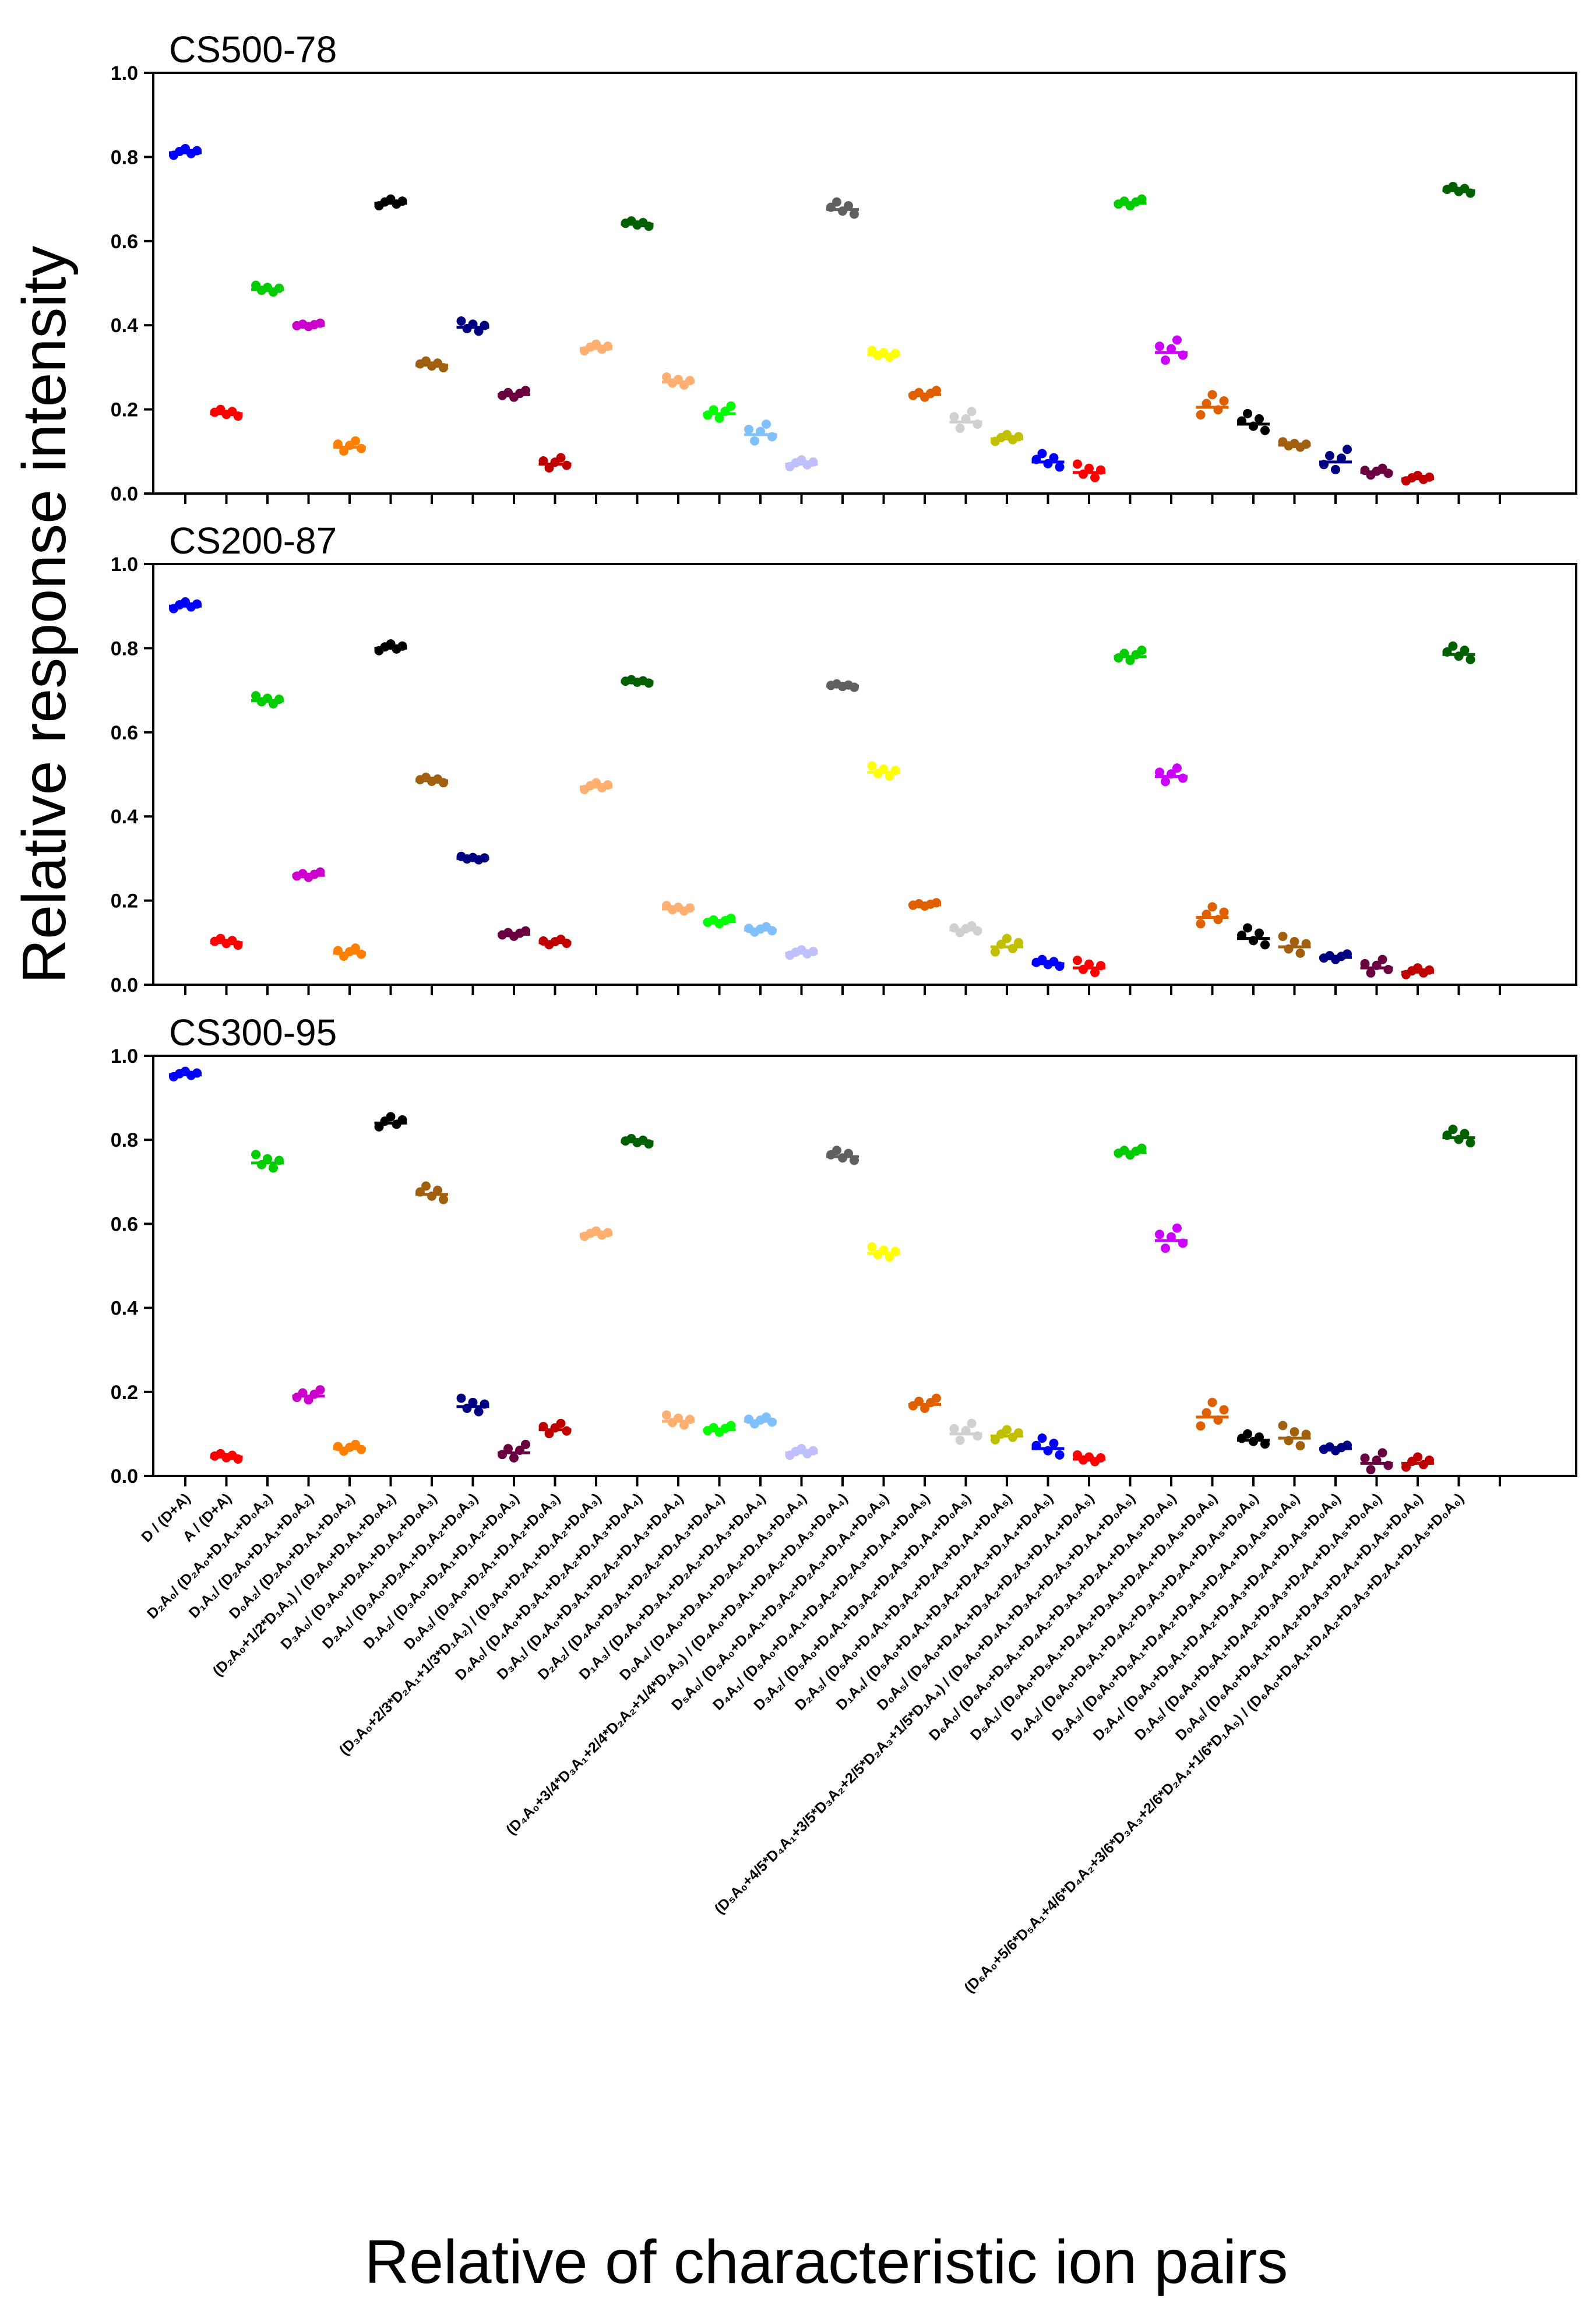 The image size is (1596, 2308). Describe the element at coordinates (125, 157) in the screenshot. I see `y-tick-label: 0.8` at that location.